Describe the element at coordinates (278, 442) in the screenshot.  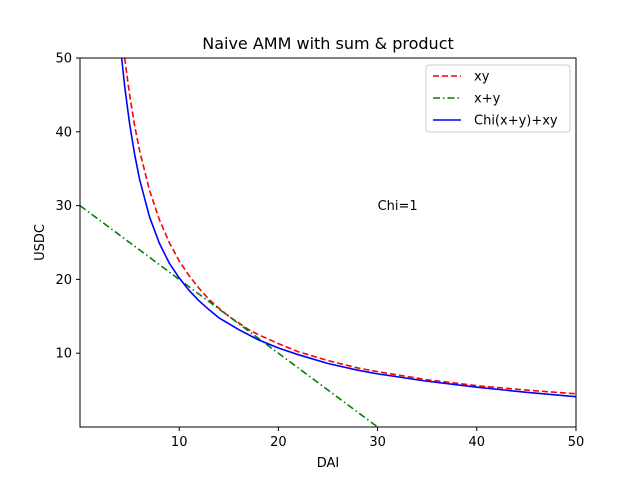
I see `x-tick-label: 20` at that location.